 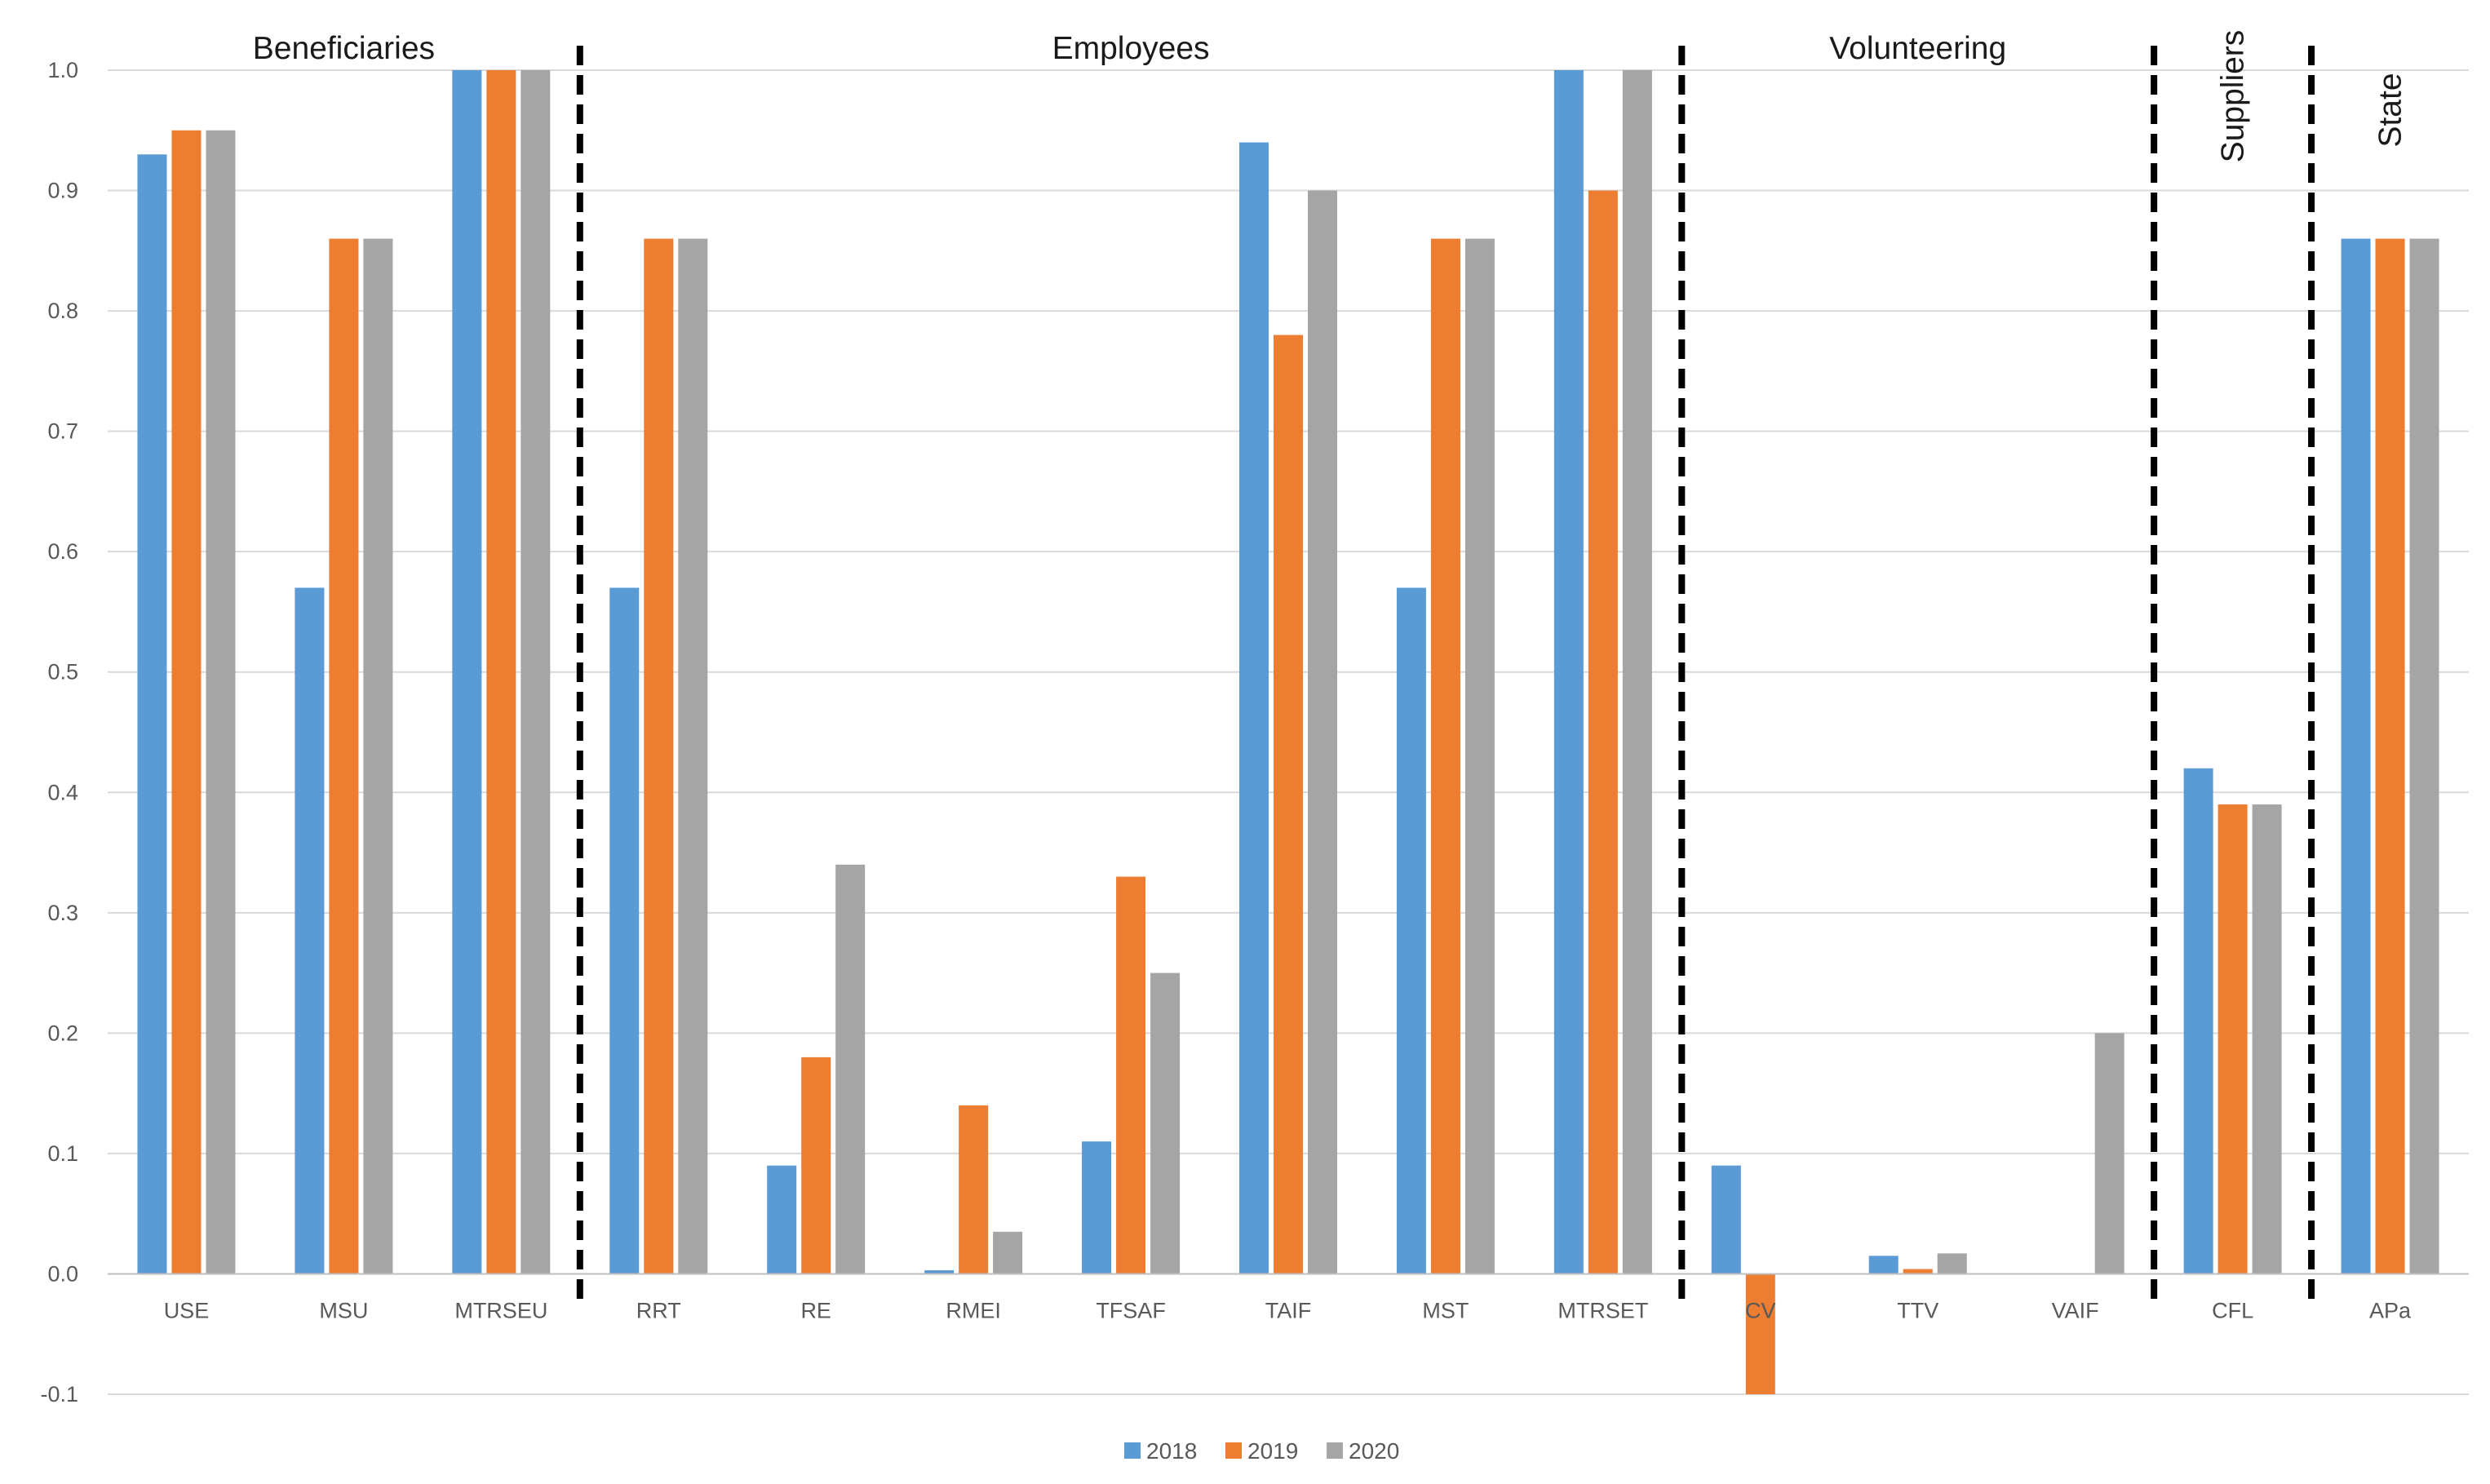 I want to click on x-tick-label: TAIF, so click(x=1288, y=1310).